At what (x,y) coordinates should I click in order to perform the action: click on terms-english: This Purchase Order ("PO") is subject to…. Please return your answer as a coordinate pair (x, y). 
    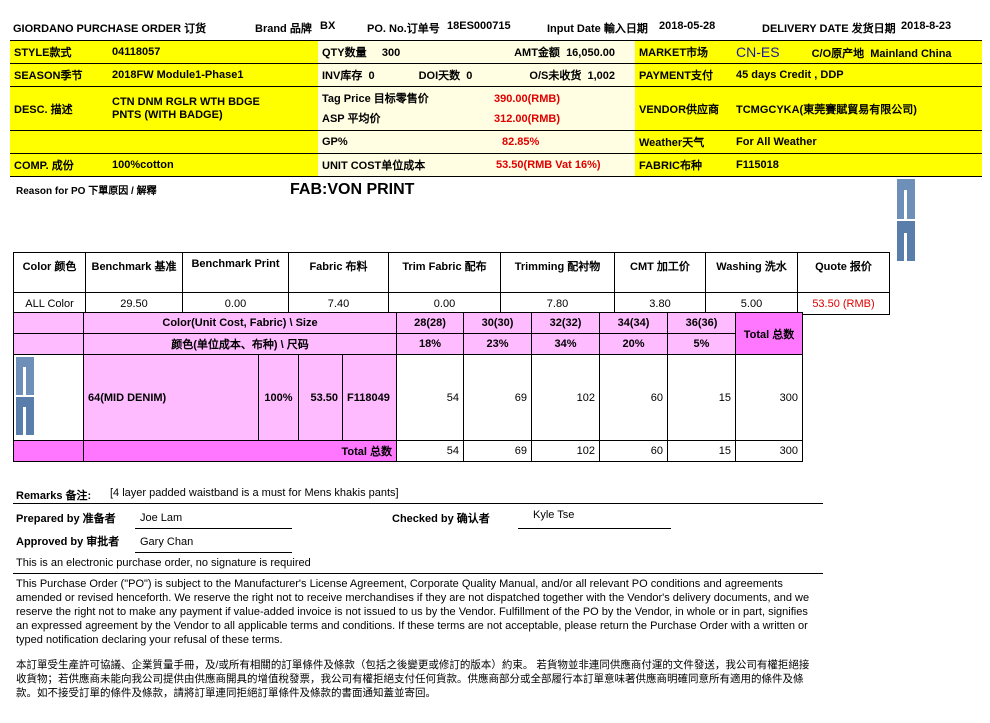
    Looking at the image, I should click on (413, 612).